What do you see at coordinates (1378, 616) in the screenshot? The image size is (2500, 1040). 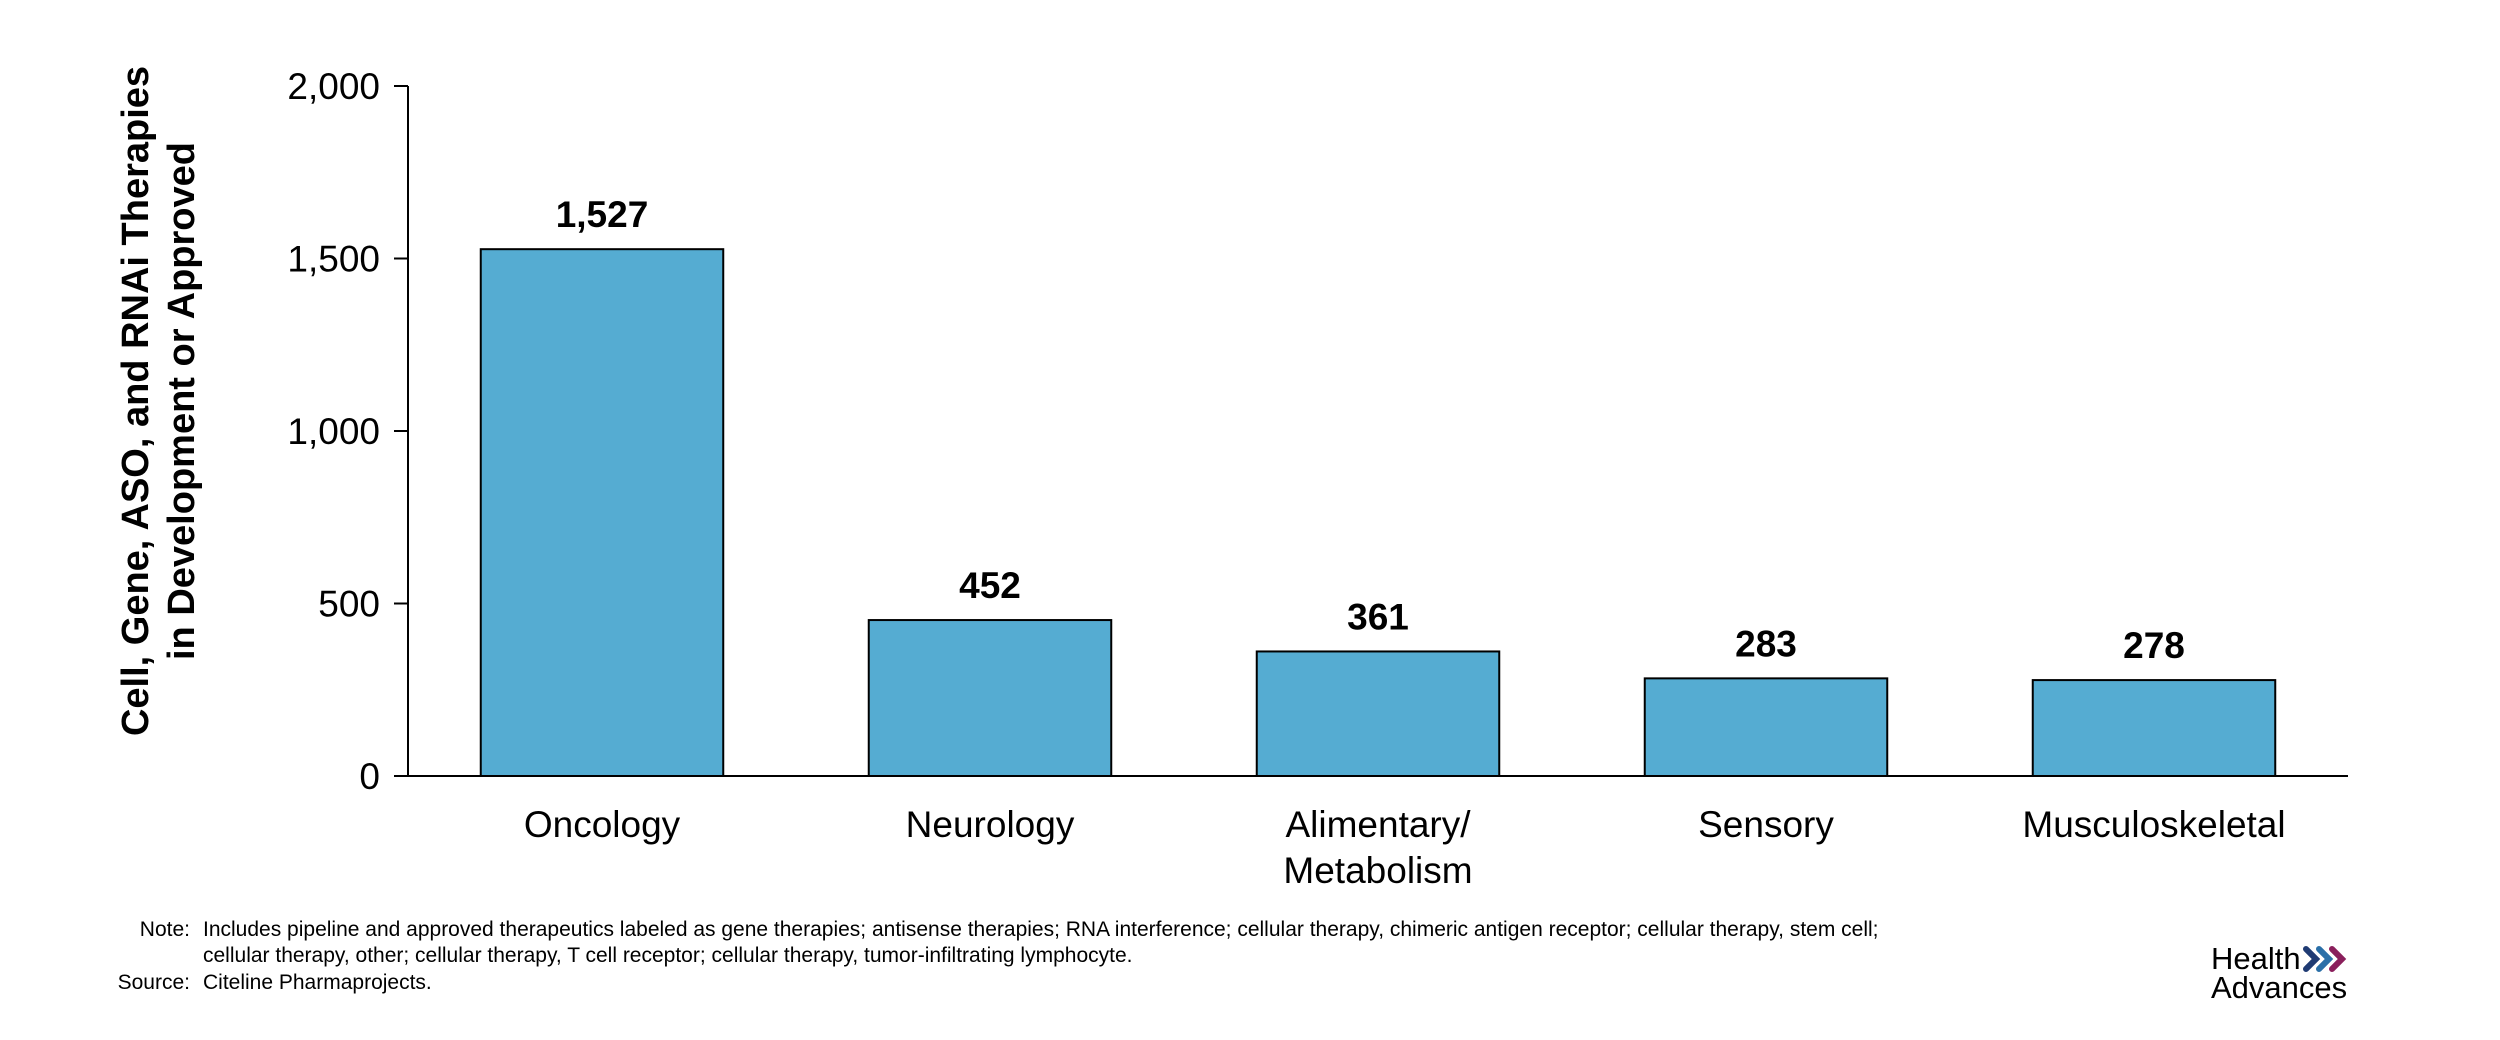 I see `data-label: 361` at bounding box center [1378, 616].